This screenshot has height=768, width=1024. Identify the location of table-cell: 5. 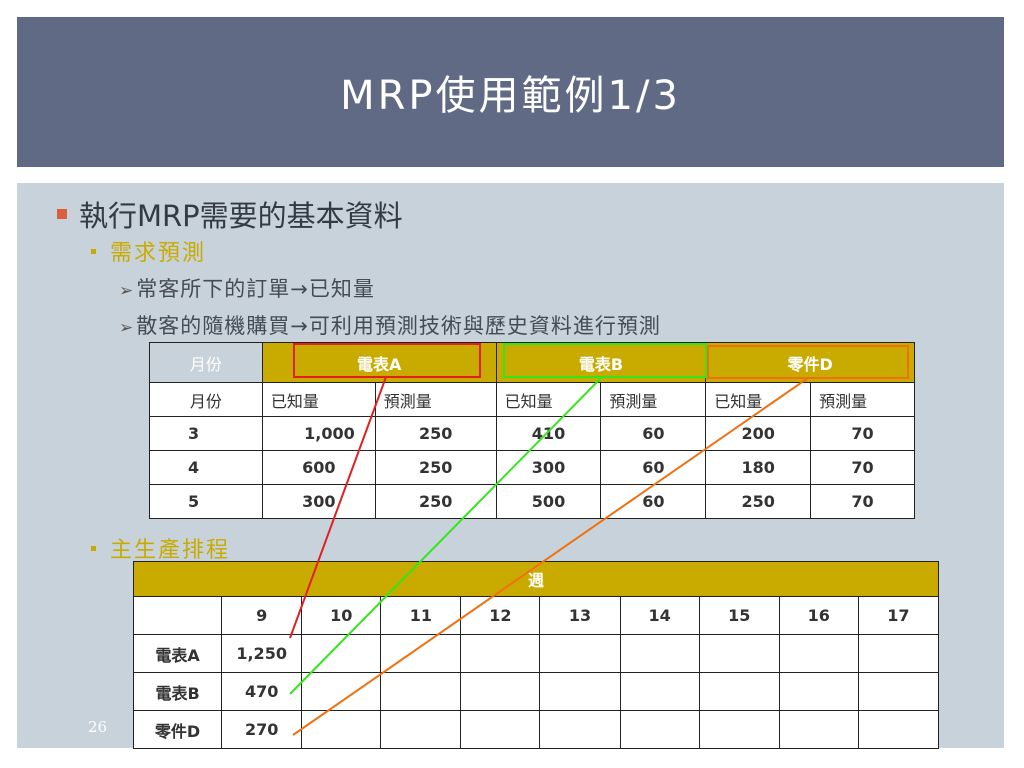
(206, 501).